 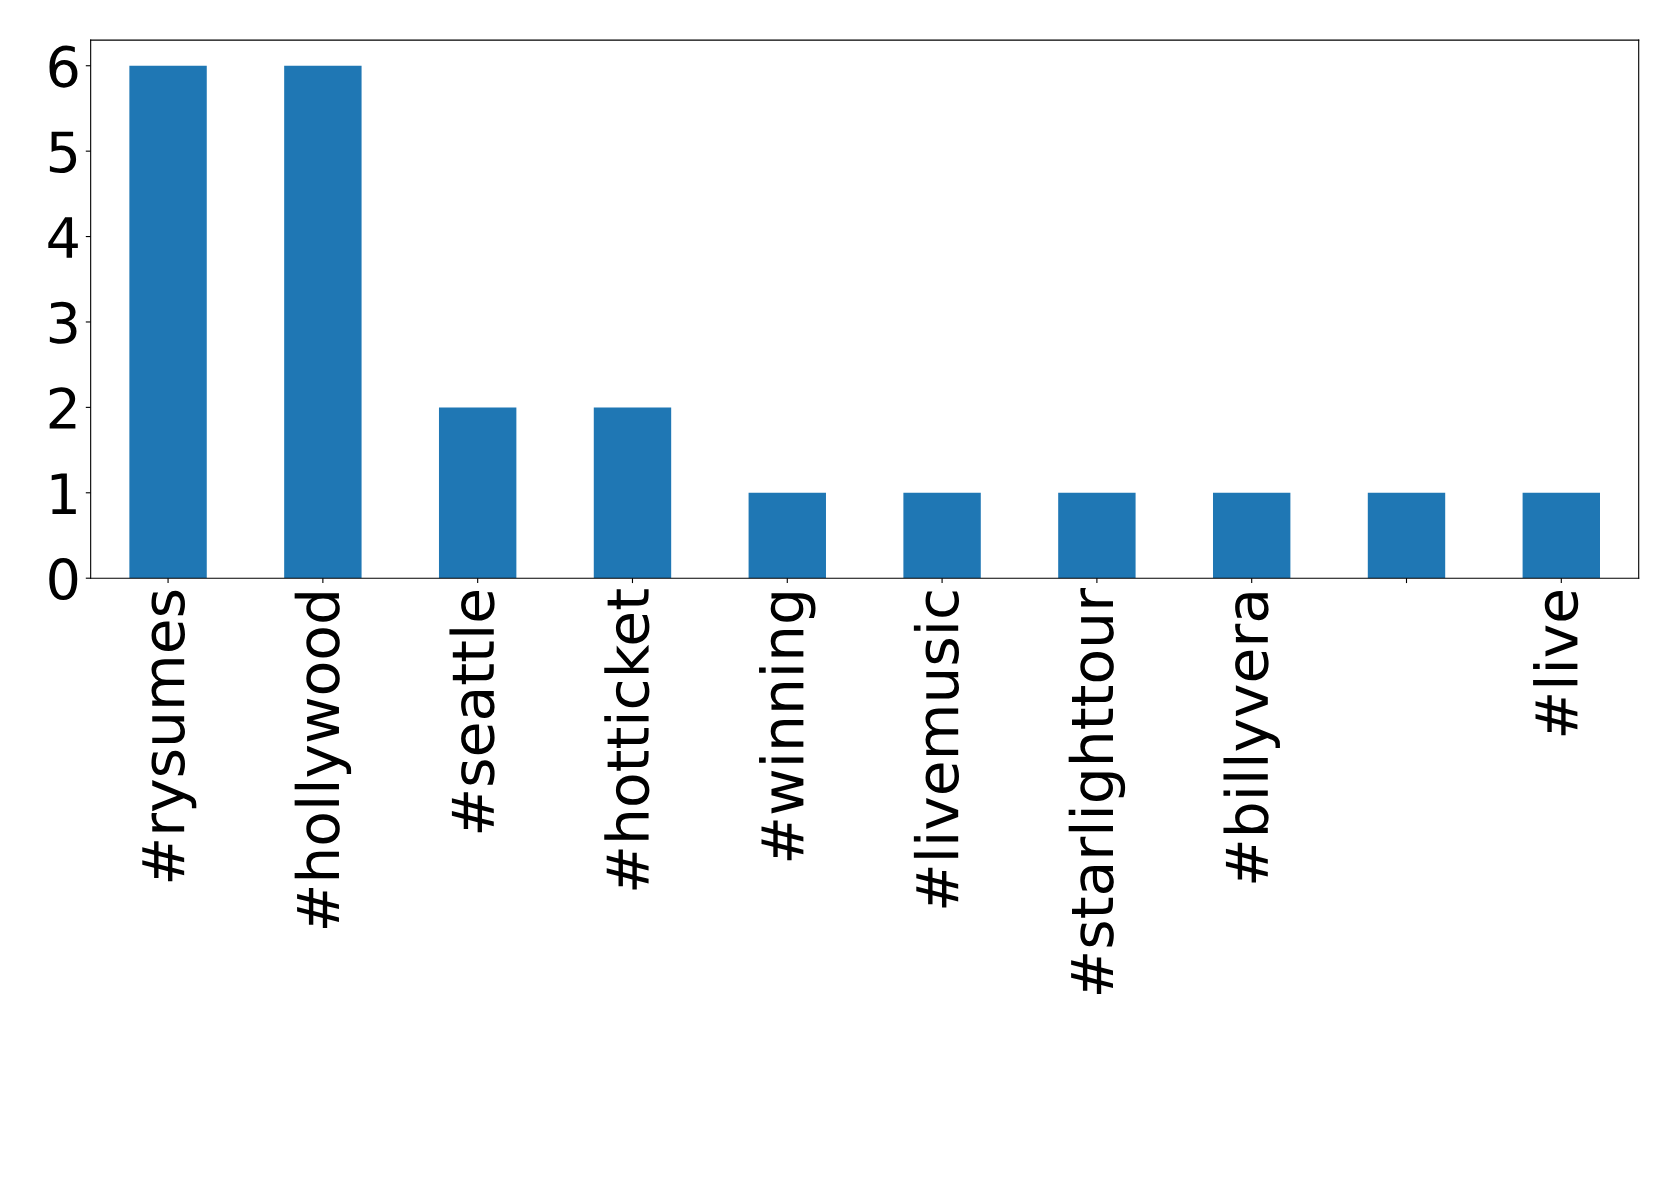 I want to click on y-tick-label: 0, so click(x=63, y=579).